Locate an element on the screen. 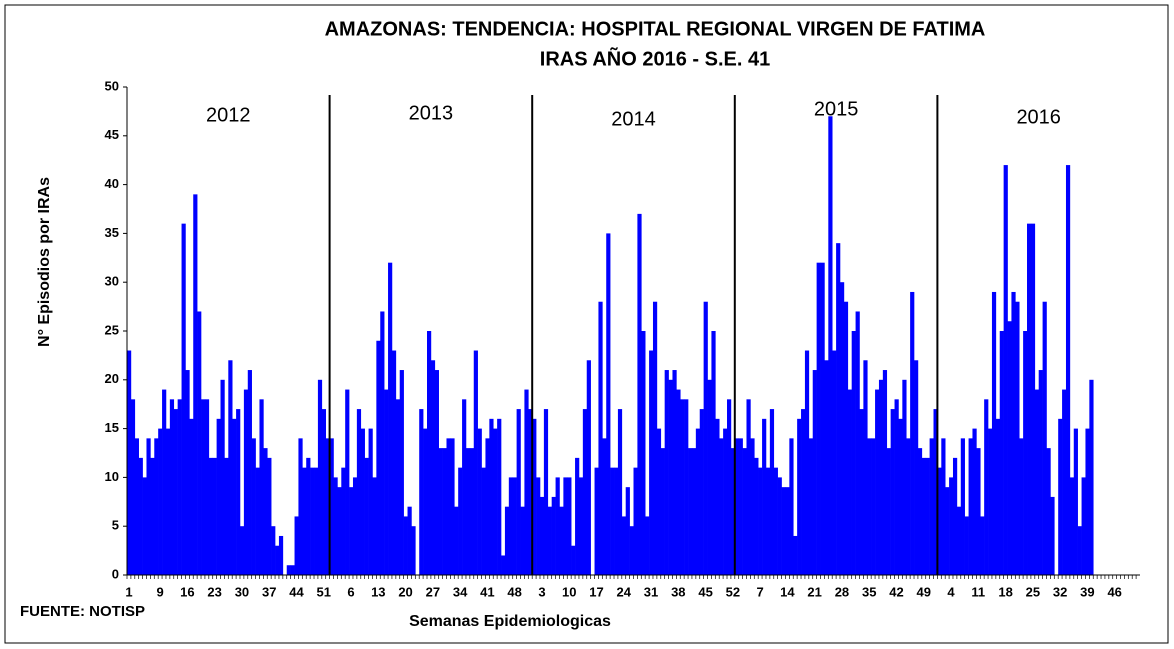 The image size is (1174, 649). x-tick-label: 7 is located at coordinates (760, 591).